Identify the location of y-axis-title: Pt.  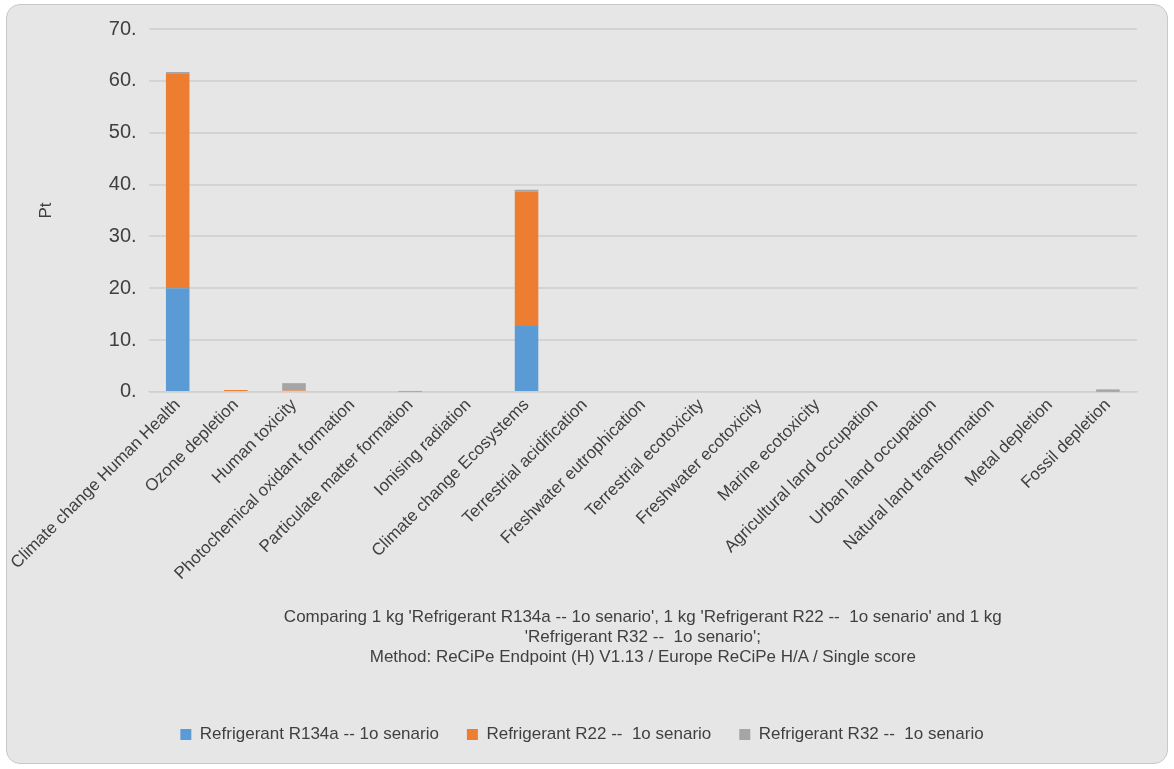
(46, 210).